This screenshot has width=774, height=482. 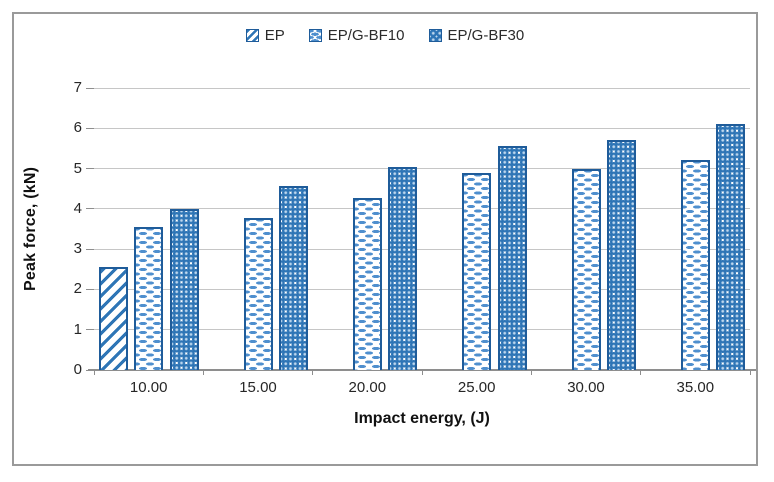 What do you see at coordinates (435, 35) in the screenshot?
I see `spheres-swatch-icon` at bounding box center [435, 35].